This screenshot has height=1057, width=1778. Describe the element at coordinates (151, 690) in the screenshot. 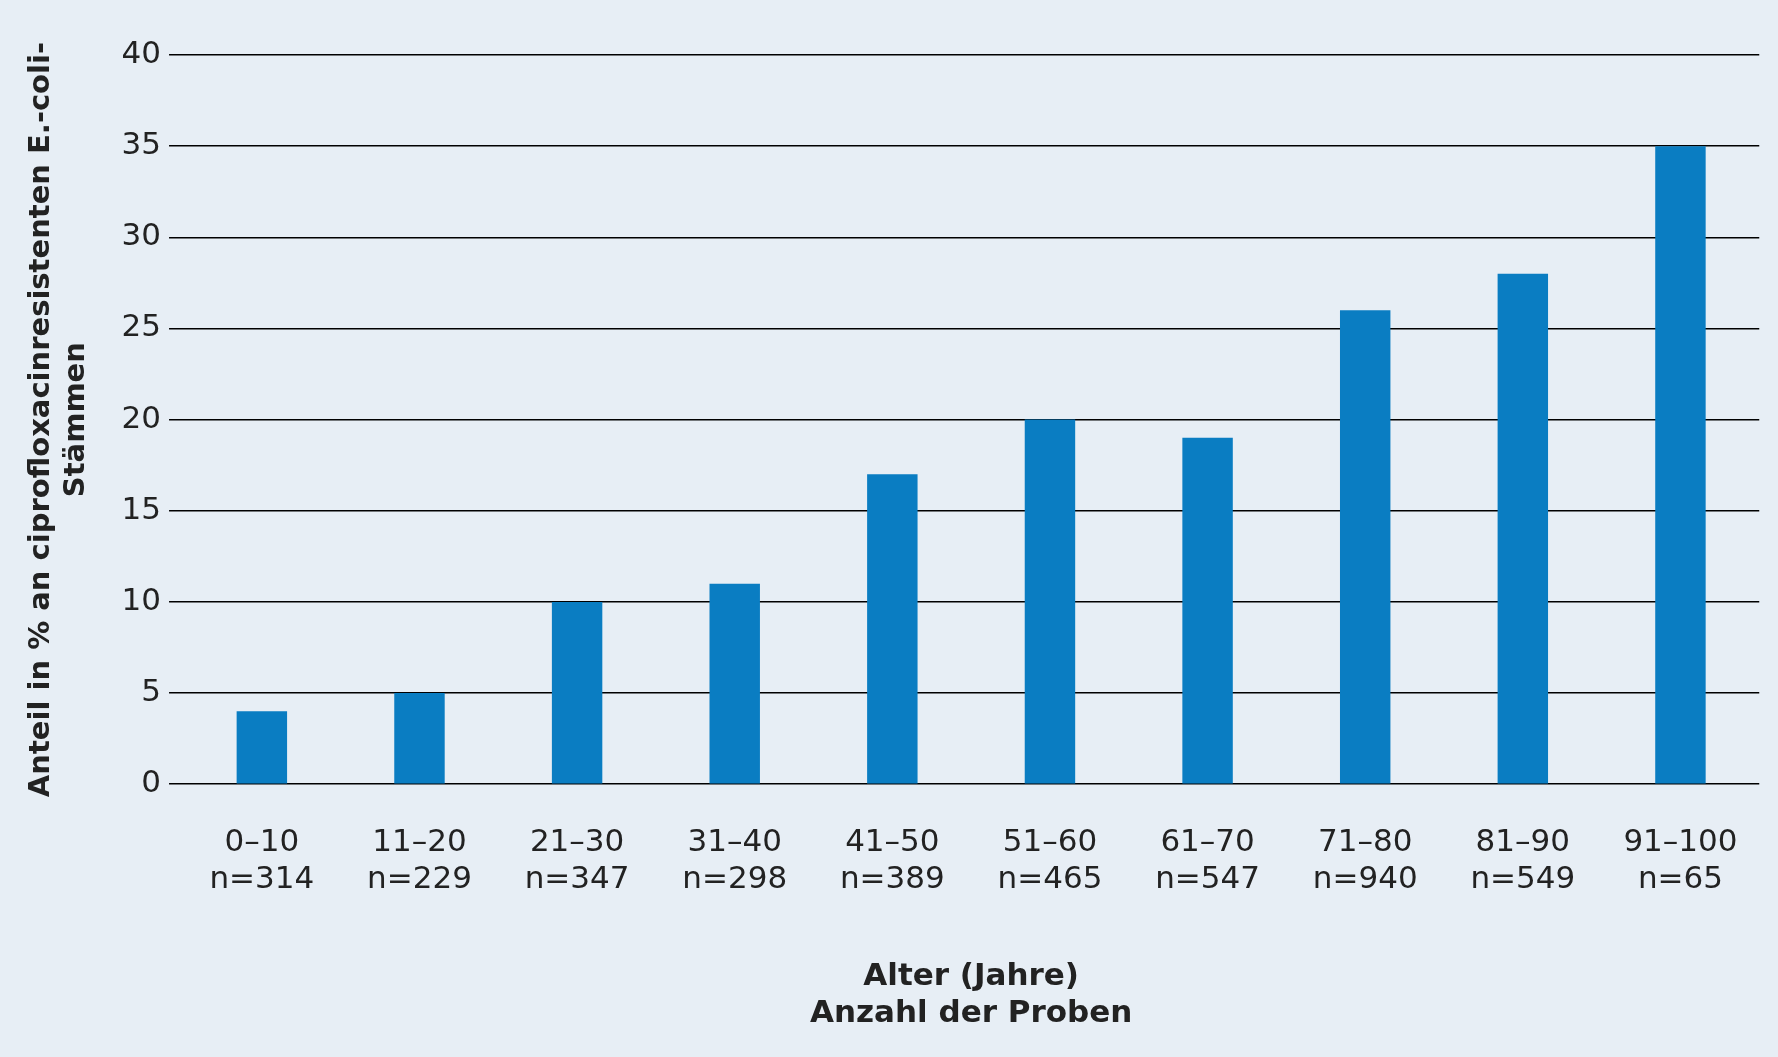

I see `y-tick-label: 5` at that location.